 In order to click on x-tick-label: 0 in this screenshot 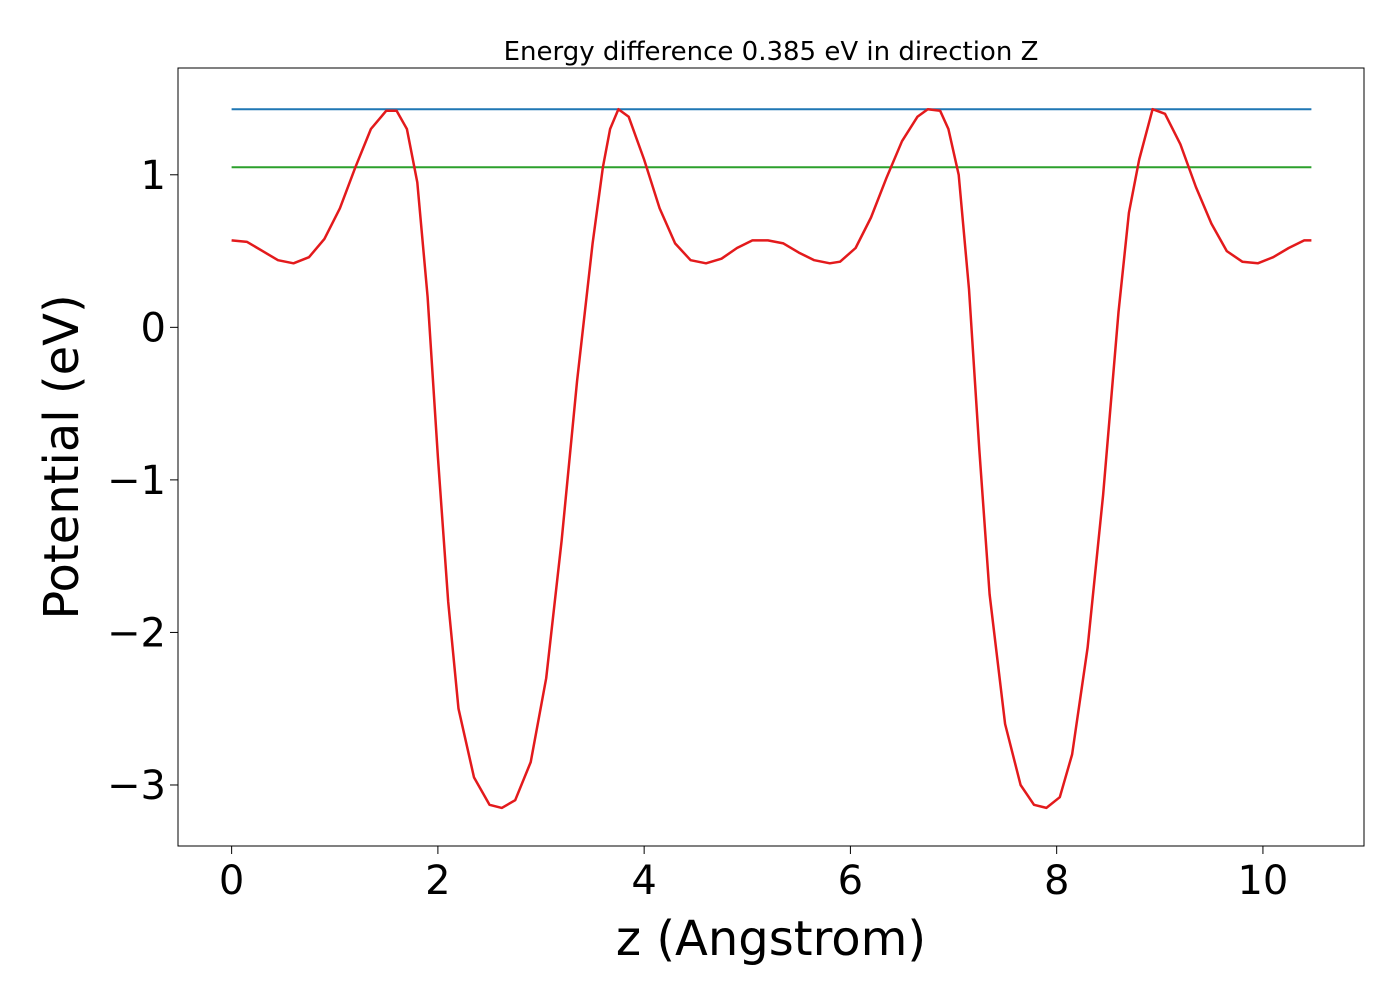, I will do `click(231, 881)`.